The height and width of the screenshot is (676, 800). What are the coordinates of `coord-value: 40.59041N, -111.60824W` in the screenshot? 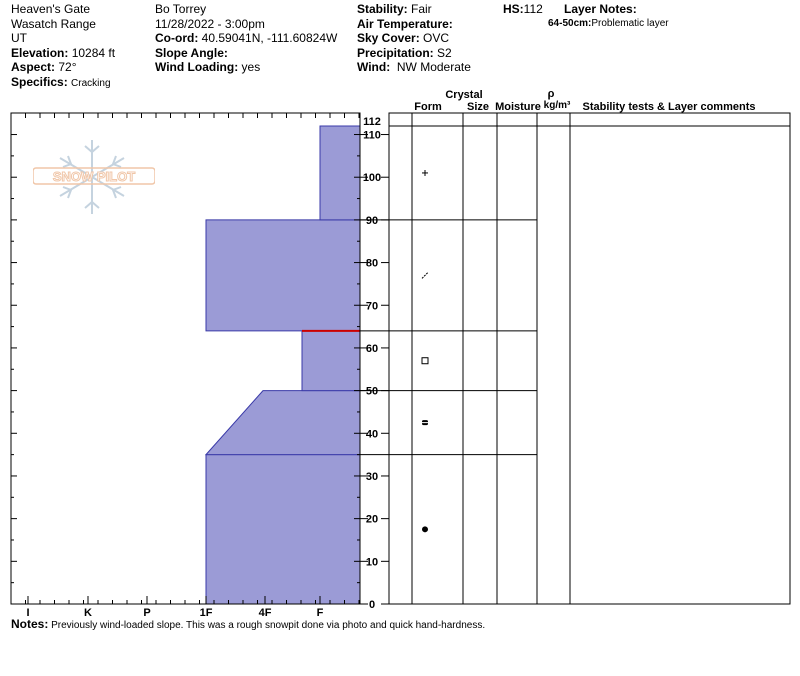 It's located at (269, 38).